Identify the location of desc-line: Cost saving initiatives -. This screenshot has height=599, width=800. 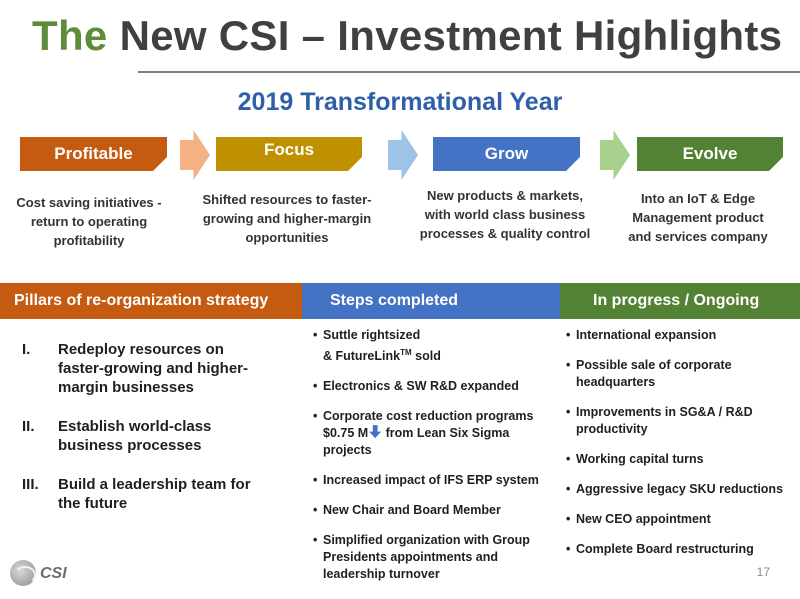
(89, 202).